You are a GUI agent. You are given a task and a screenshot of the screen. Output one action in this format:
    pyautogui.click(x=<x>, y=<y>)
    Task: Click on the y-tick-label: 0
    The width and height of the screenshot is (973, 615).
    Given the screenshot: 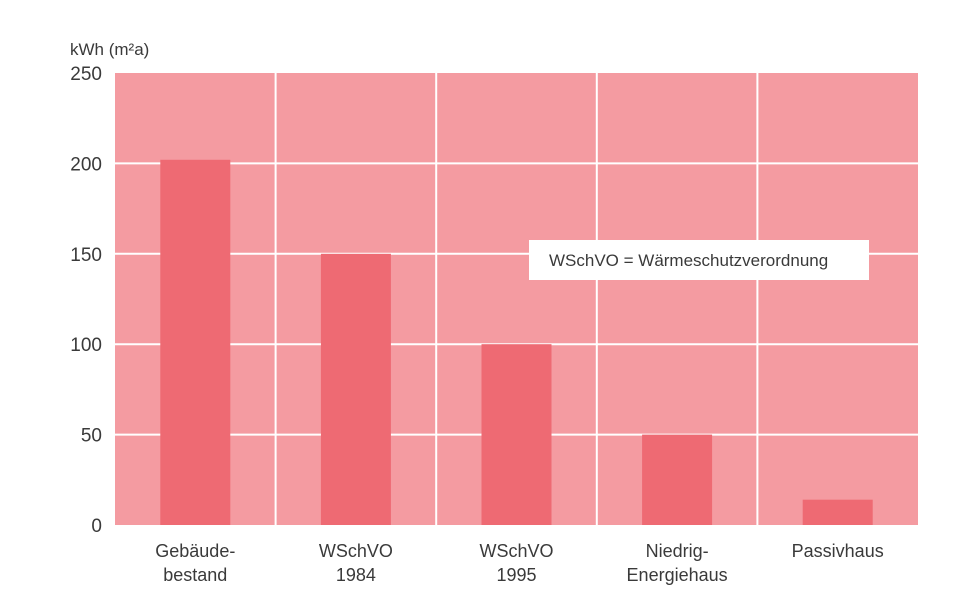 What is the action you would take?
    pyautogui.click(x=96, y=526)
    